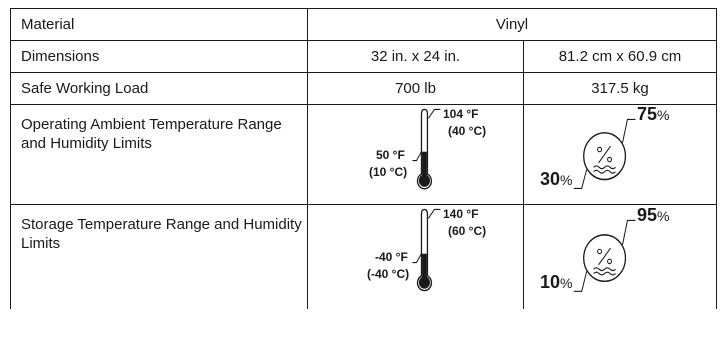 Image resolution: width=726 pixels, height=338 pixels. Describe the element at coordinates (415, 88) in the screenshot. I see `load-imperial: 700 lb` at that location.